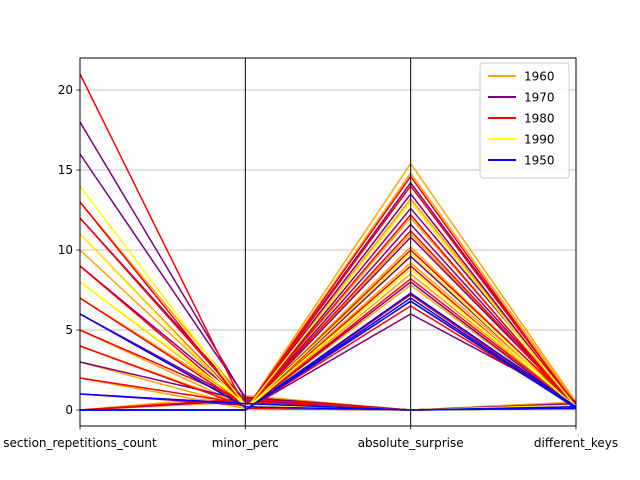 The width and height of the screenshot is (640, 480). I want to click on y-tick-label-0: 0, so click(69, 410).